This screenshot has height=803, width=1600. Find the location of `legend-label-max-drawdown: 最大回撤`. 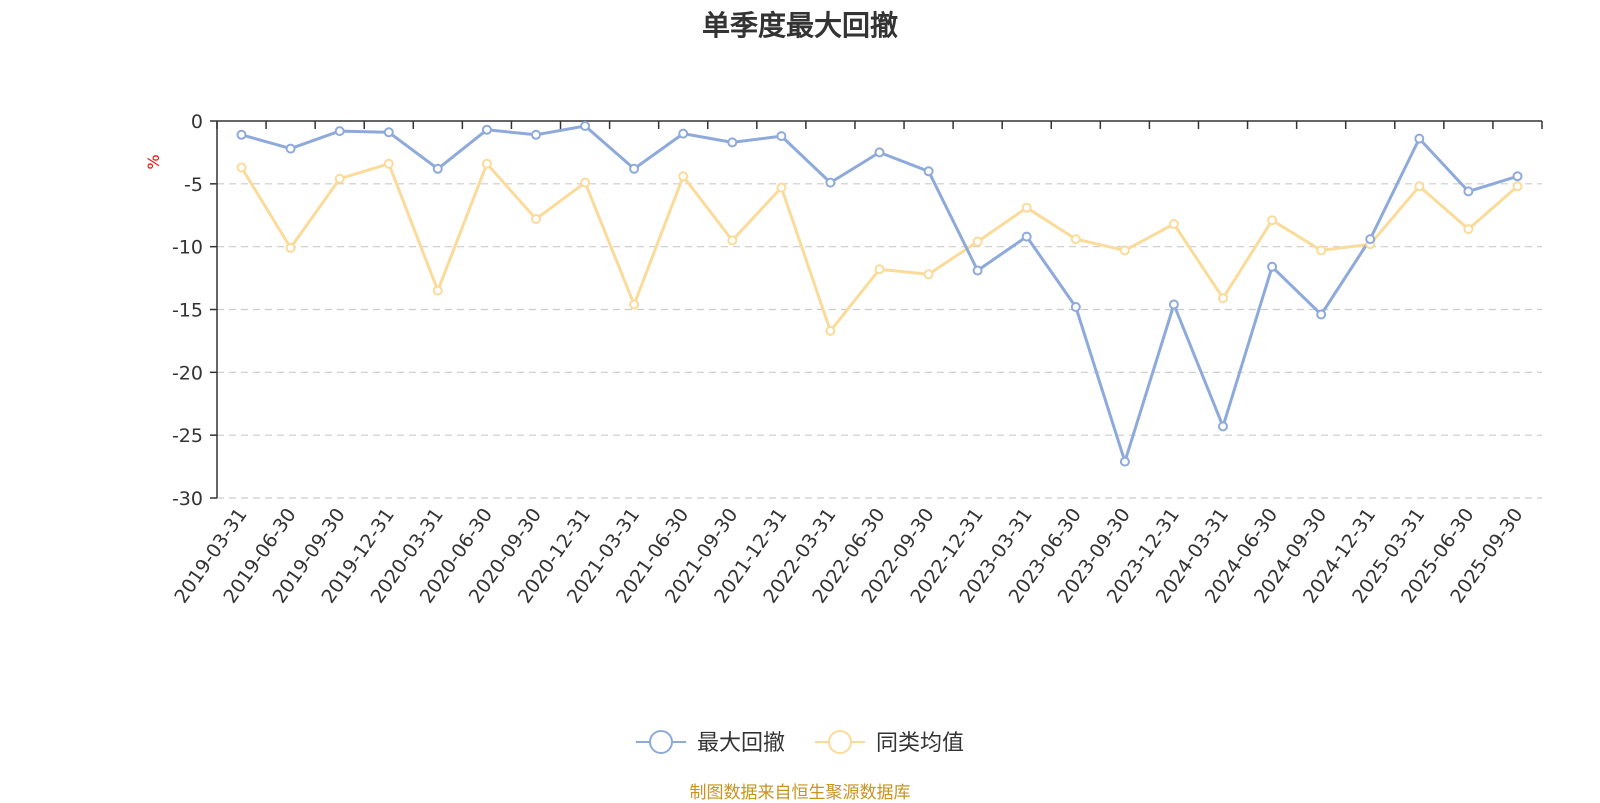

legend-label-max-drawdown: 最大回撤 is located at coordinates (741, 743).